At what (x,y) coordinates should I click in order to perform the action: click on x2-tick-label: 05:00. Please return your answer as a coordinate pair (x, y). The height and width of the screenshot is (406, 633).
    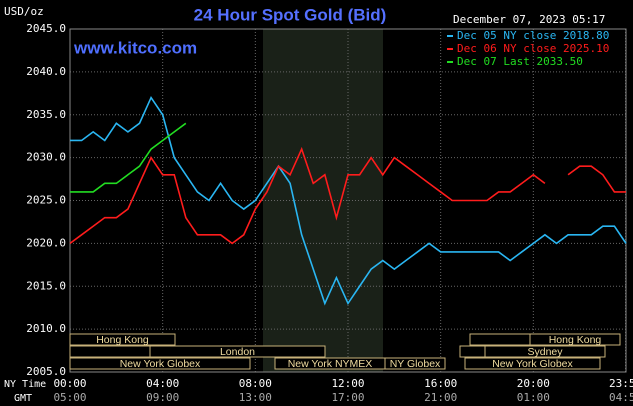
    Looking at the image, I should click on (69, 397).